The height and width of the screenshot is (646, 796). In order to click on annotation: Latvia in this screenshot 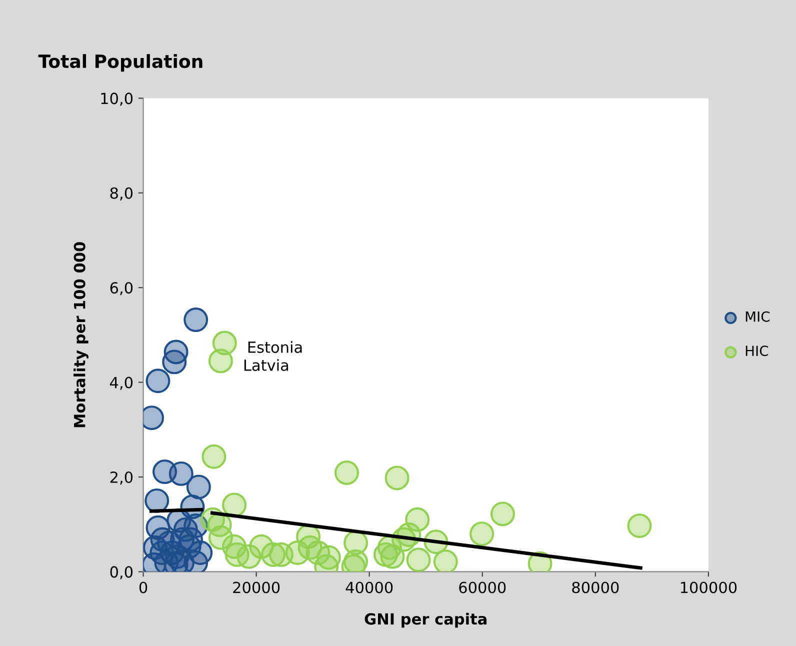, I will do `click(266, 365)`.